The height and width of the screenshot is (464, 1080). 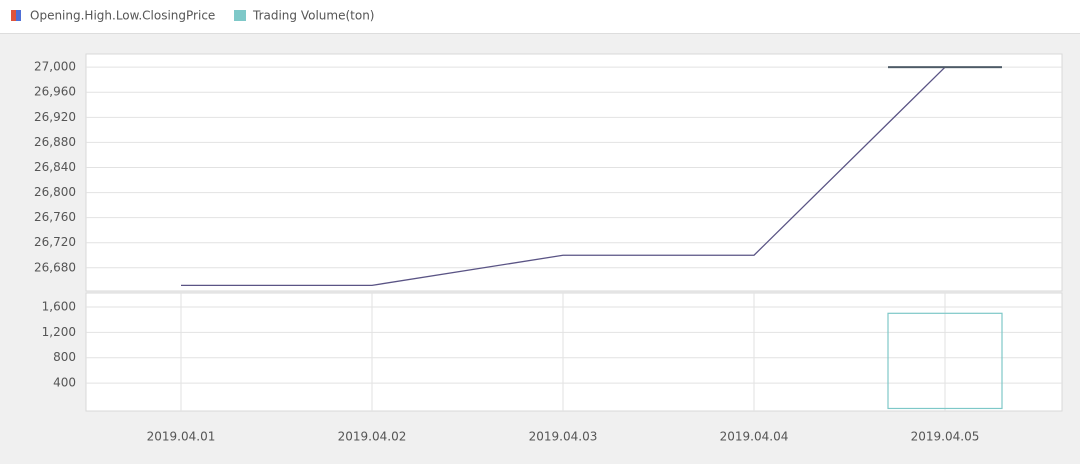 What do you see at coordinates (55, 142) in the screenshot?
I see `y-tick-label: 26,880` at bounding box center [55, 142].